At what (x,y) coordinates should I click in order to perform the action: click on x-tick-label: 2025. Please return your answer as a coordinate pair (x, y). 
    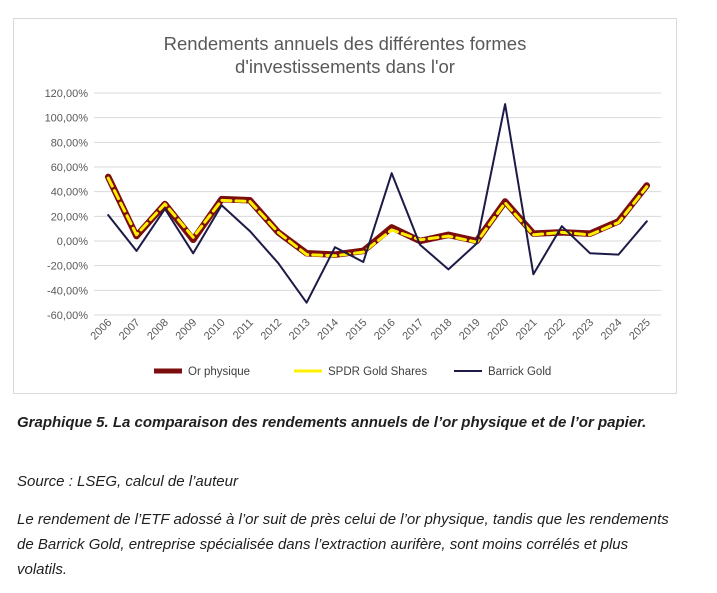
    Looking at the image, I should click on (640, 330).